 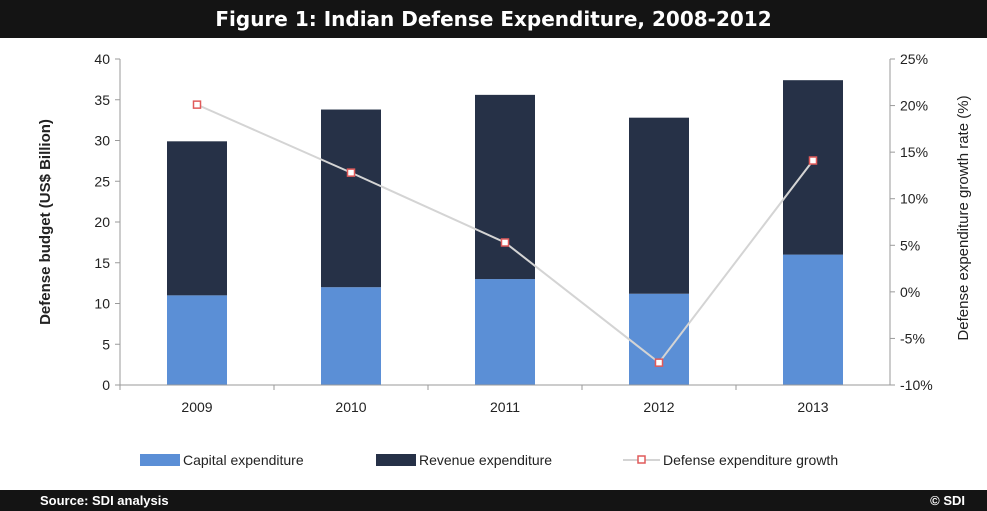 What do you see at coordinates (396, 460) in the screenshot?
I see `legend-swatch-revenue` at bounding box center [396, 460].